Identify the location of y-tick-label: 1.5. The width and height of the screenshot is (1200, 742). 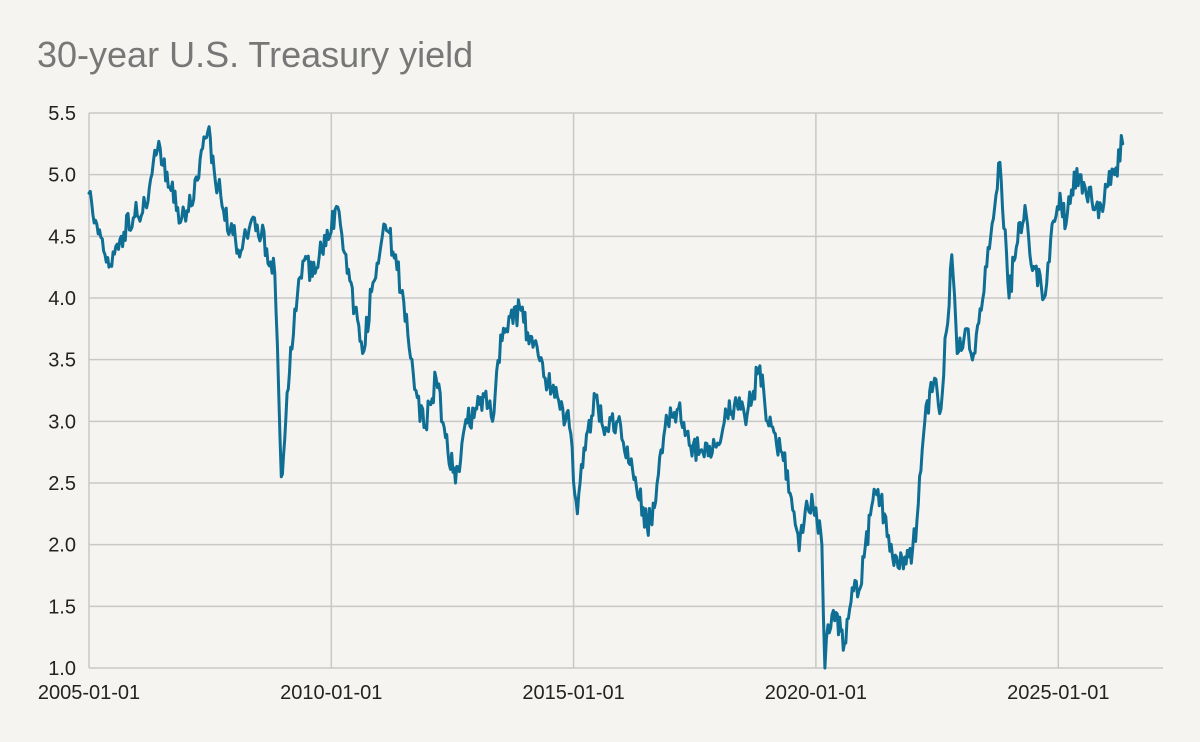
(62, 607).